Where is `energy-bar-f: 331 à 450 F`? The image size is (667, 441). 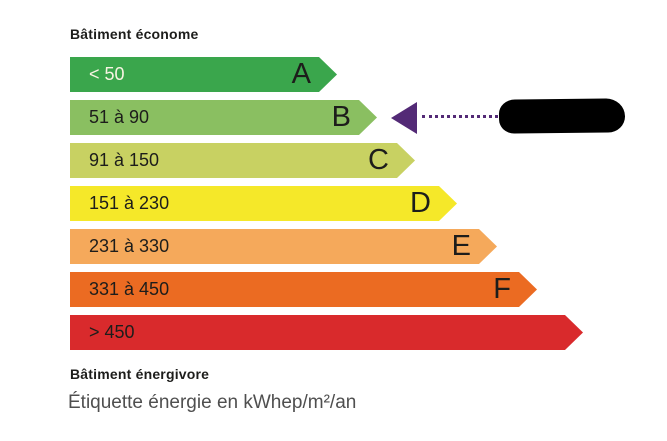
energy-bar-f: 331 à 450 F is located at coordinates (303, 289).